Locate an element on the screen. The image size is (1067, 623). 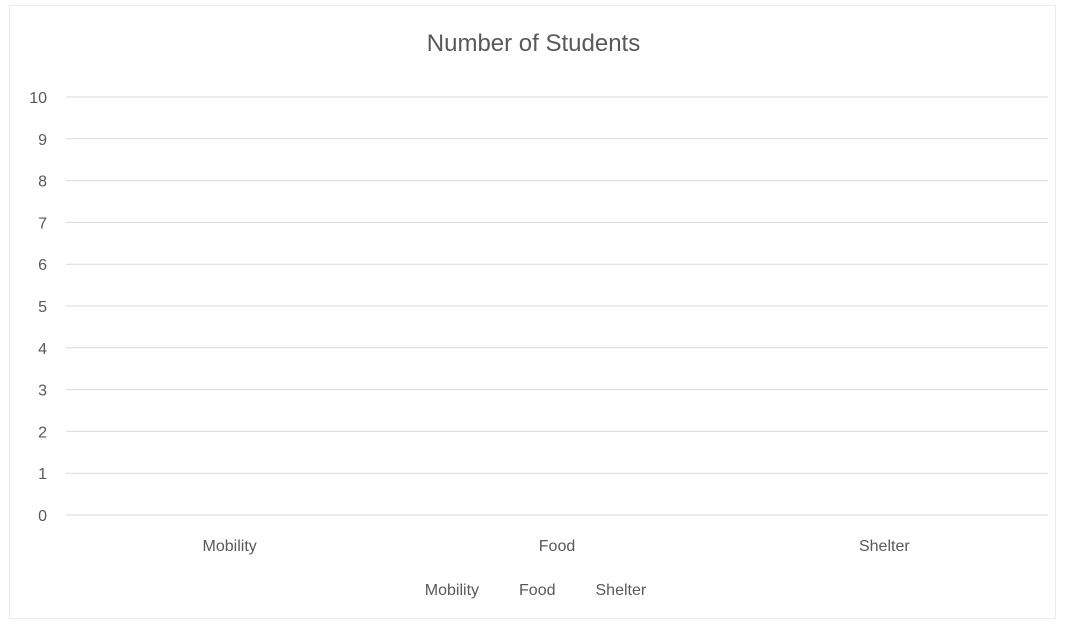
x-tick-label: Mobility is located at coordinates (230, 546).